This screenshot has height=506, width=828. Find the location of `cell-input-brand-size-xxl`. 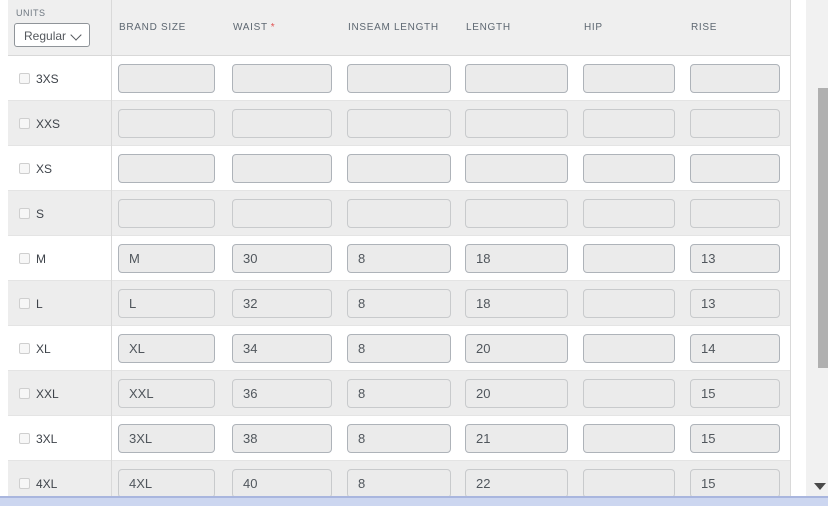

cell-input-brand-size-xxl is located at coordinates (166, 393).